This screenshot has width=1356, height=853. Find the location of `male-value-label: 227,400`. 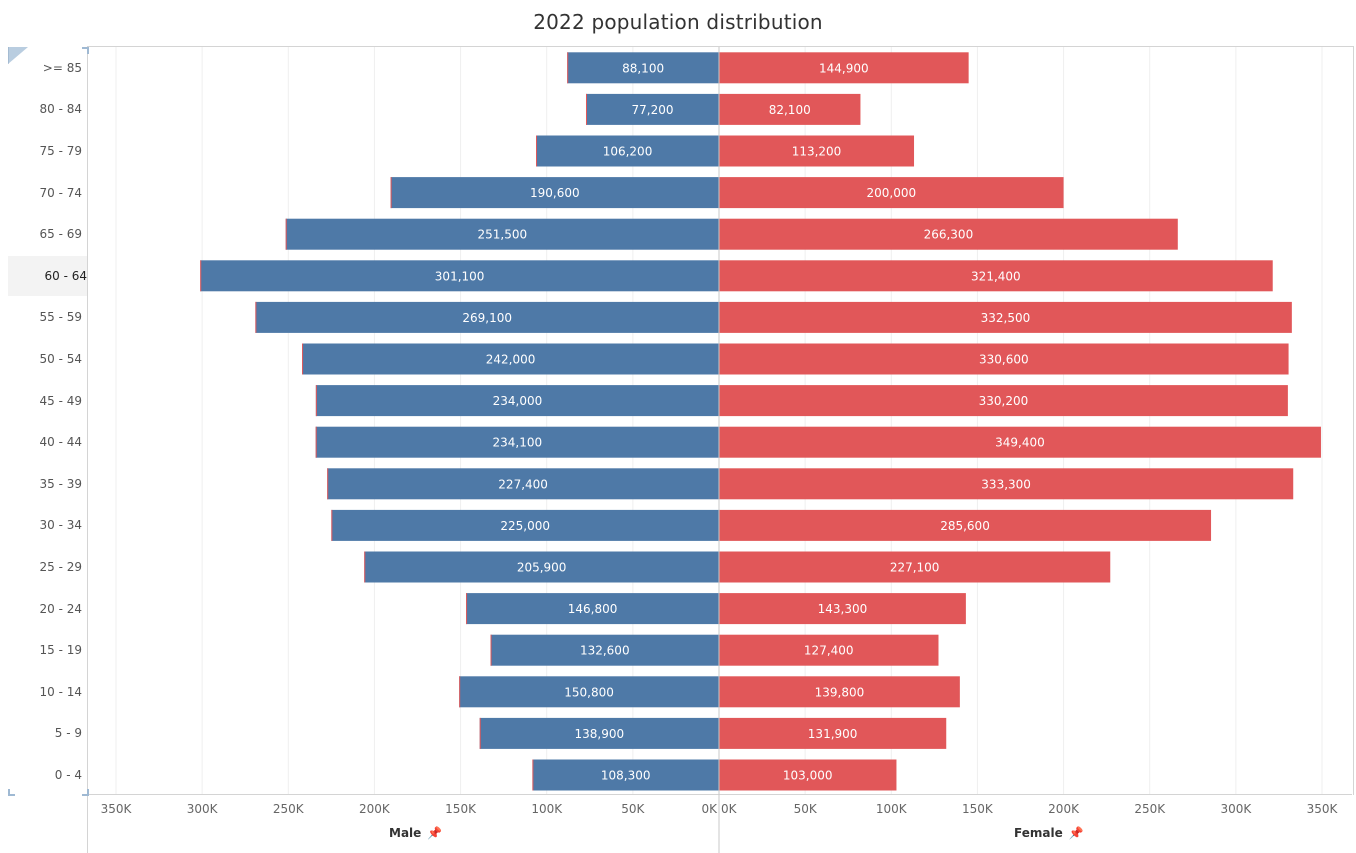

male-value-label: 227,400 is located at coordinates (523, 484).